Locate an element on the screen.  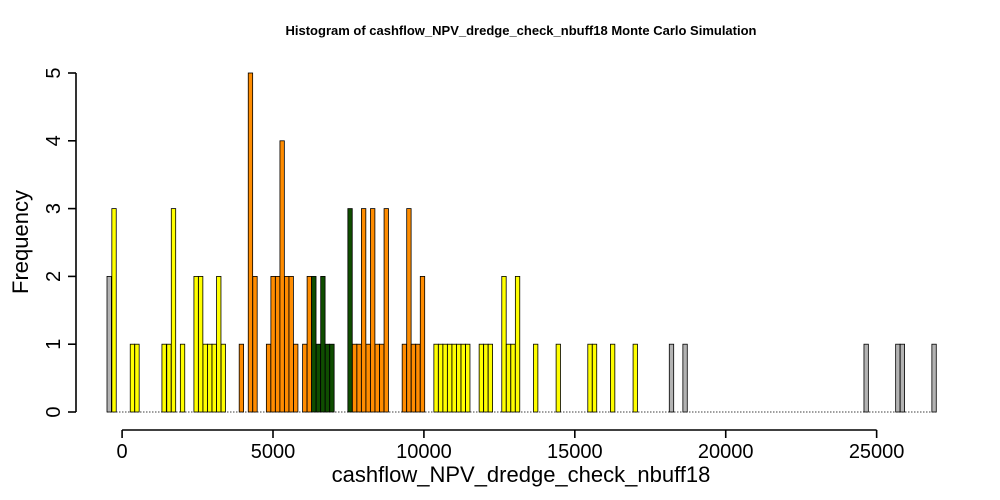
x-tick-label: 15000 is located at coordinates (575, 452).